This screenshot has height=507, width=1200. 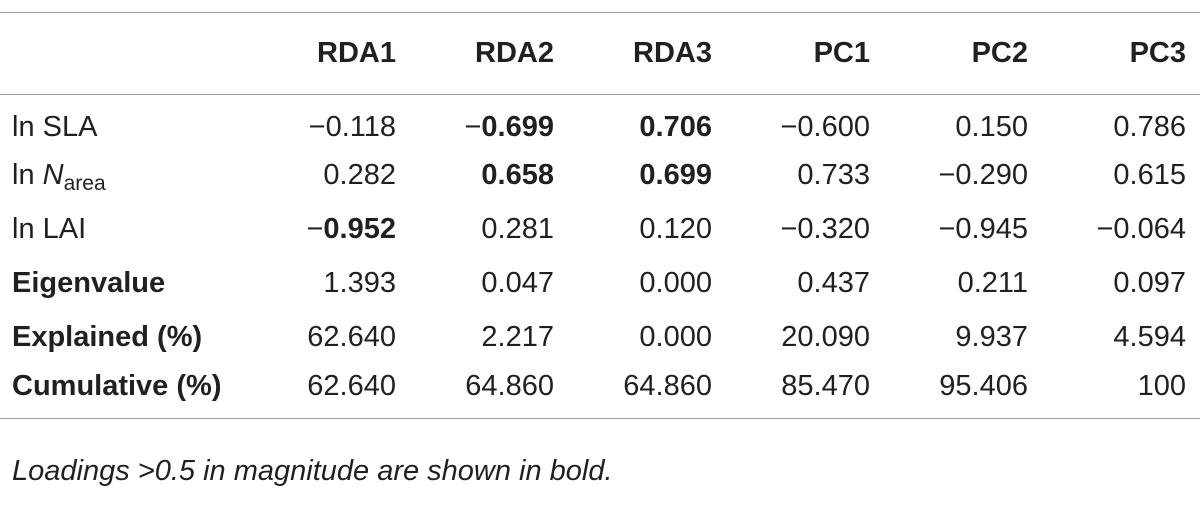 What do you see at coordinates (647, 53) in the screenshot?
I see `column-header-rda3: RDA3` at bounding box center [647, 53].